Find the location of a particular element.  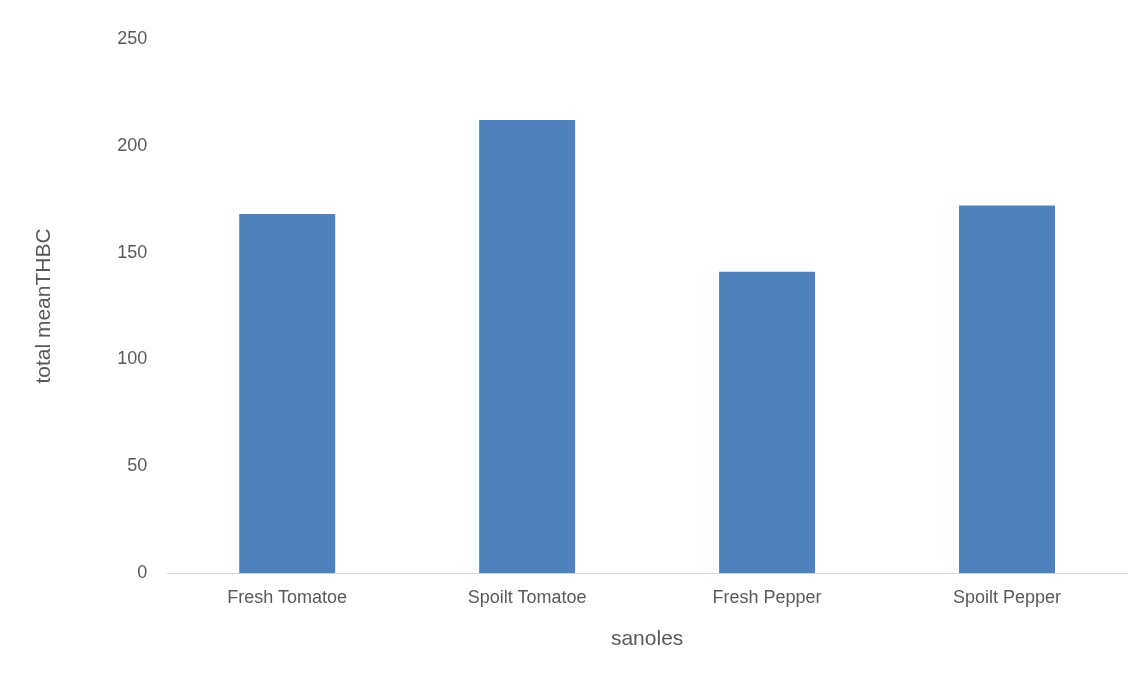

y-tick-label: 100 is located at coordinates (132, 358).